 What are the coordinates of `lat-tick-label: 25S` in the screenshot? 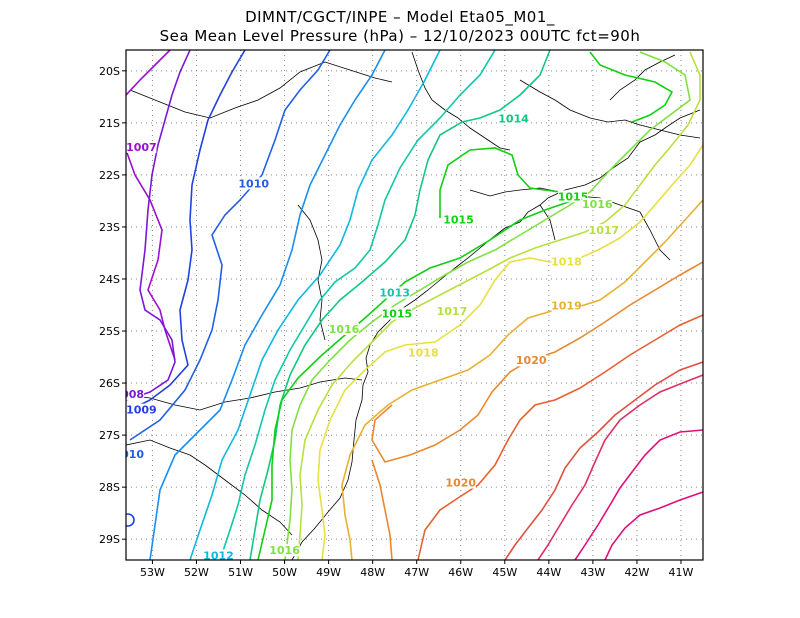 It's located at (109, 331).